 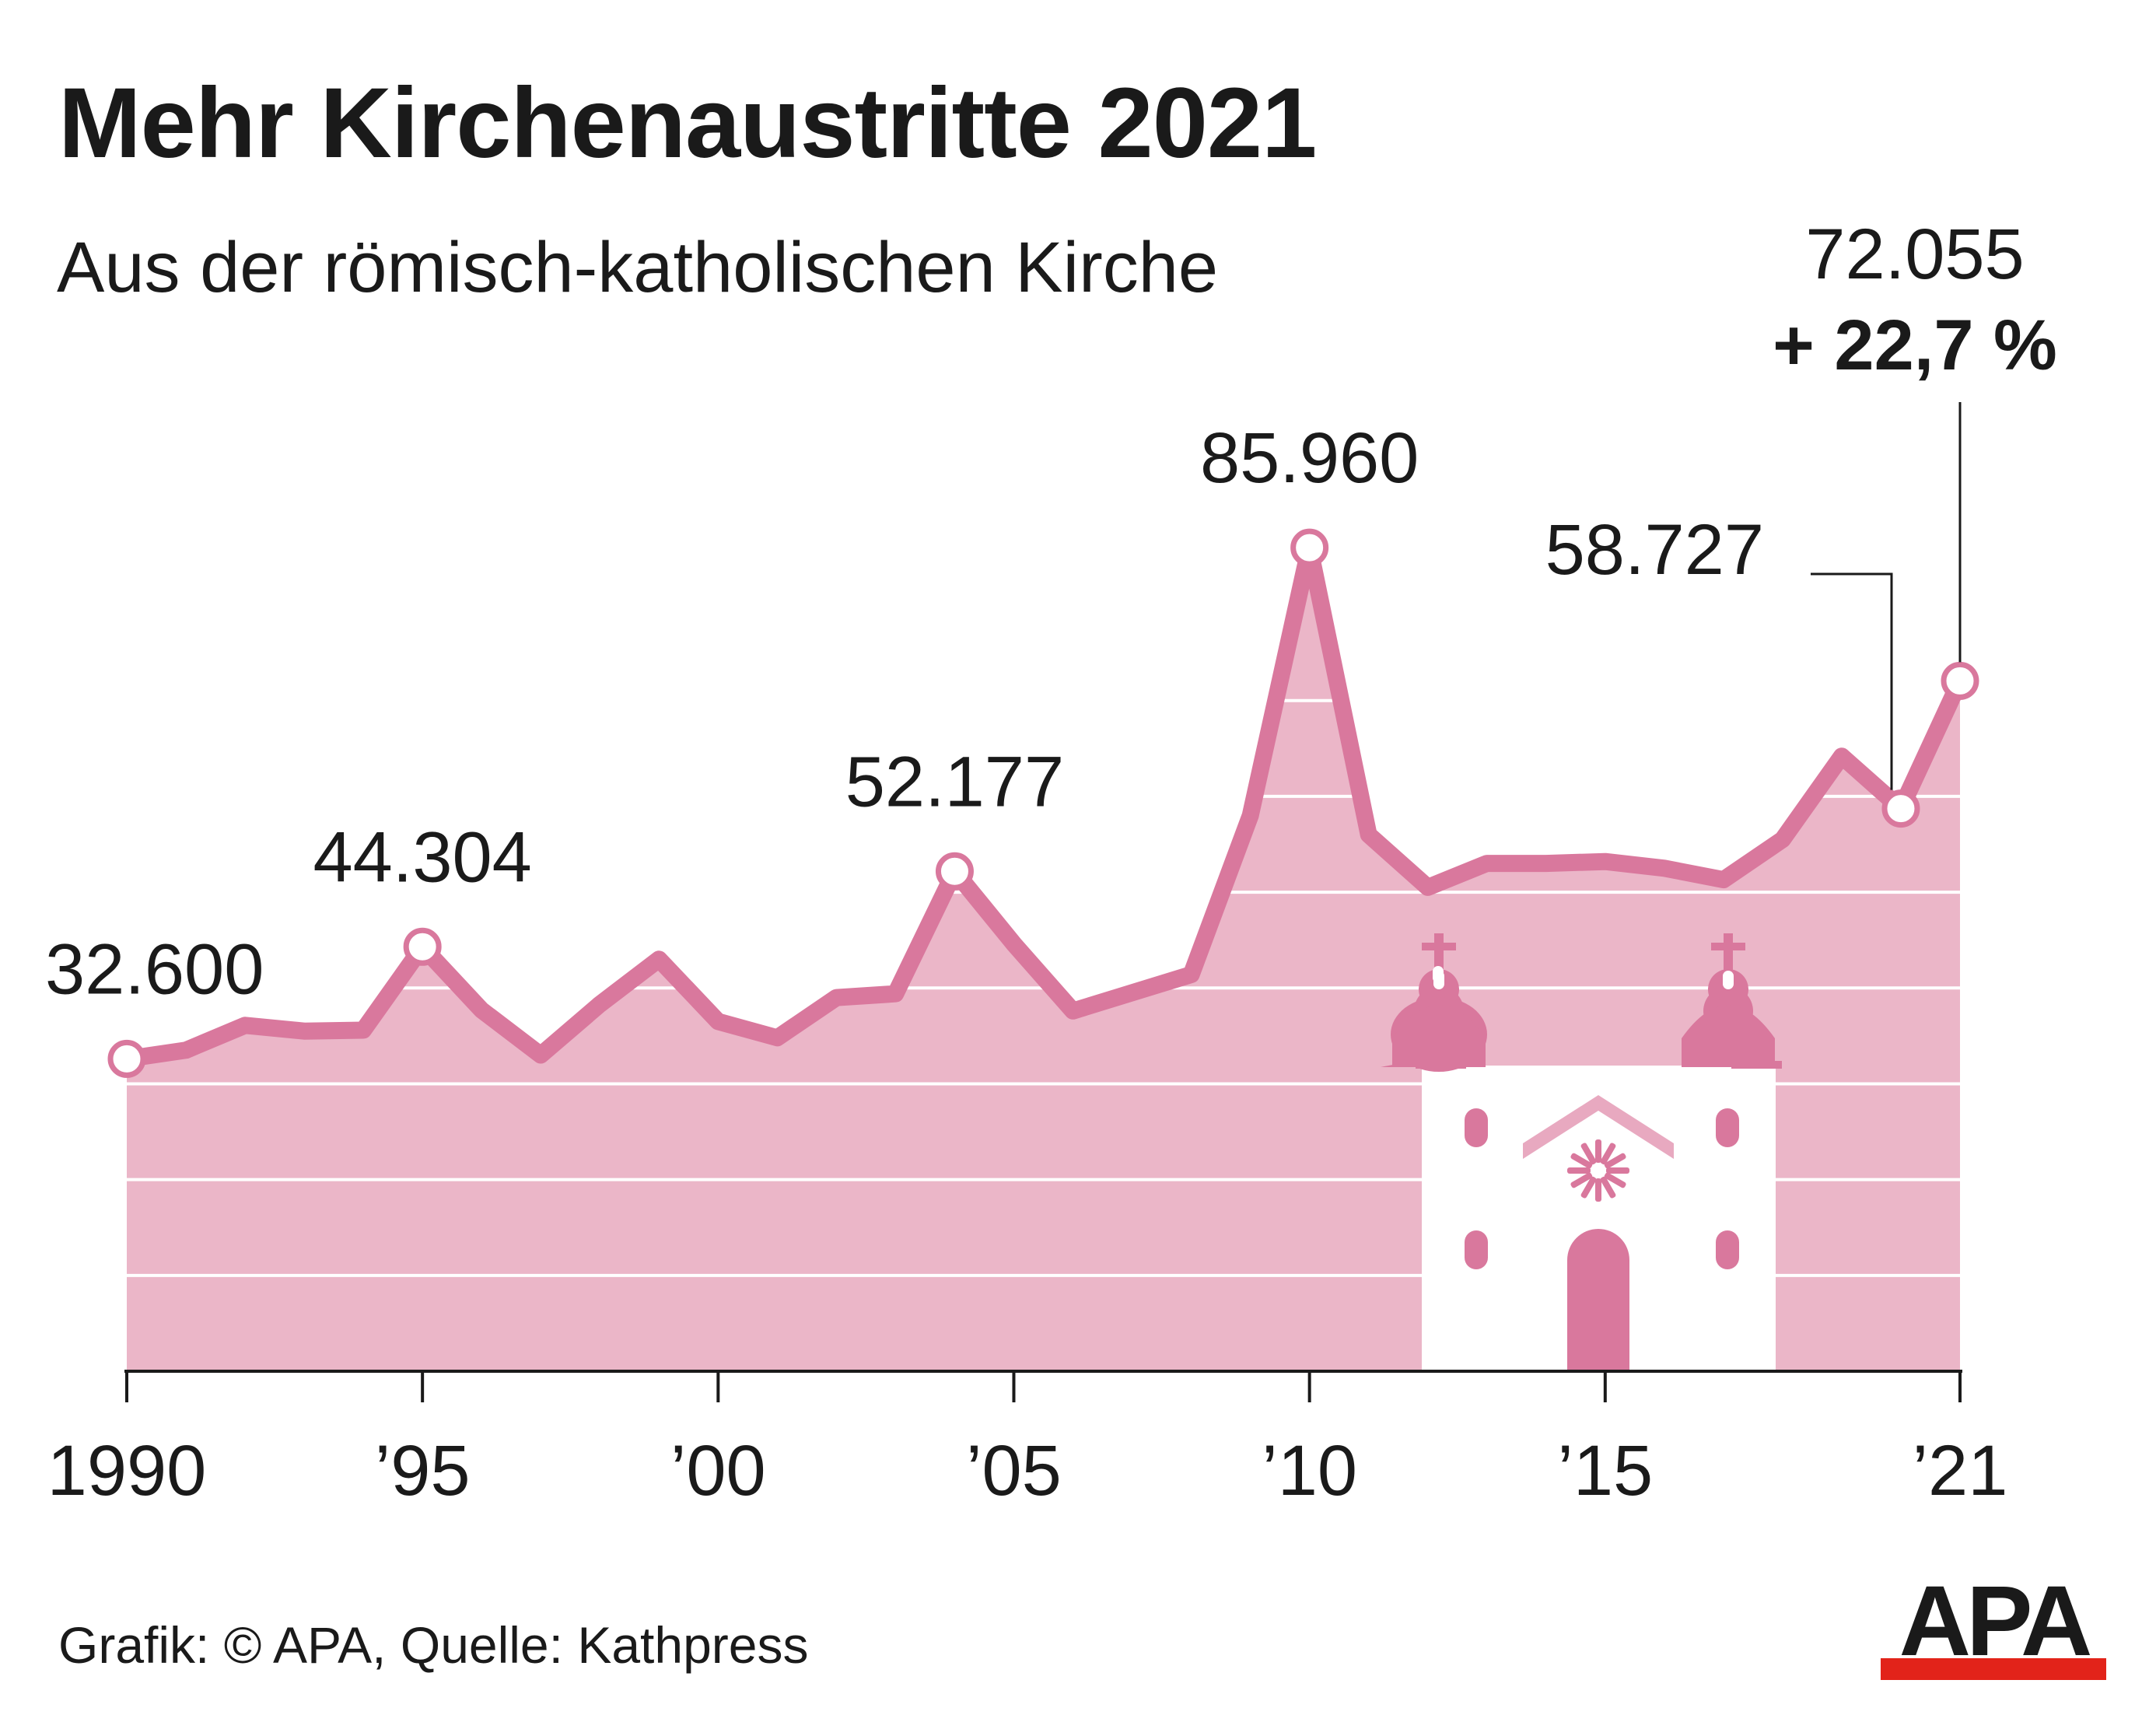 I want to click on x-tick-label: 1990, so click(x=127, y=1471).